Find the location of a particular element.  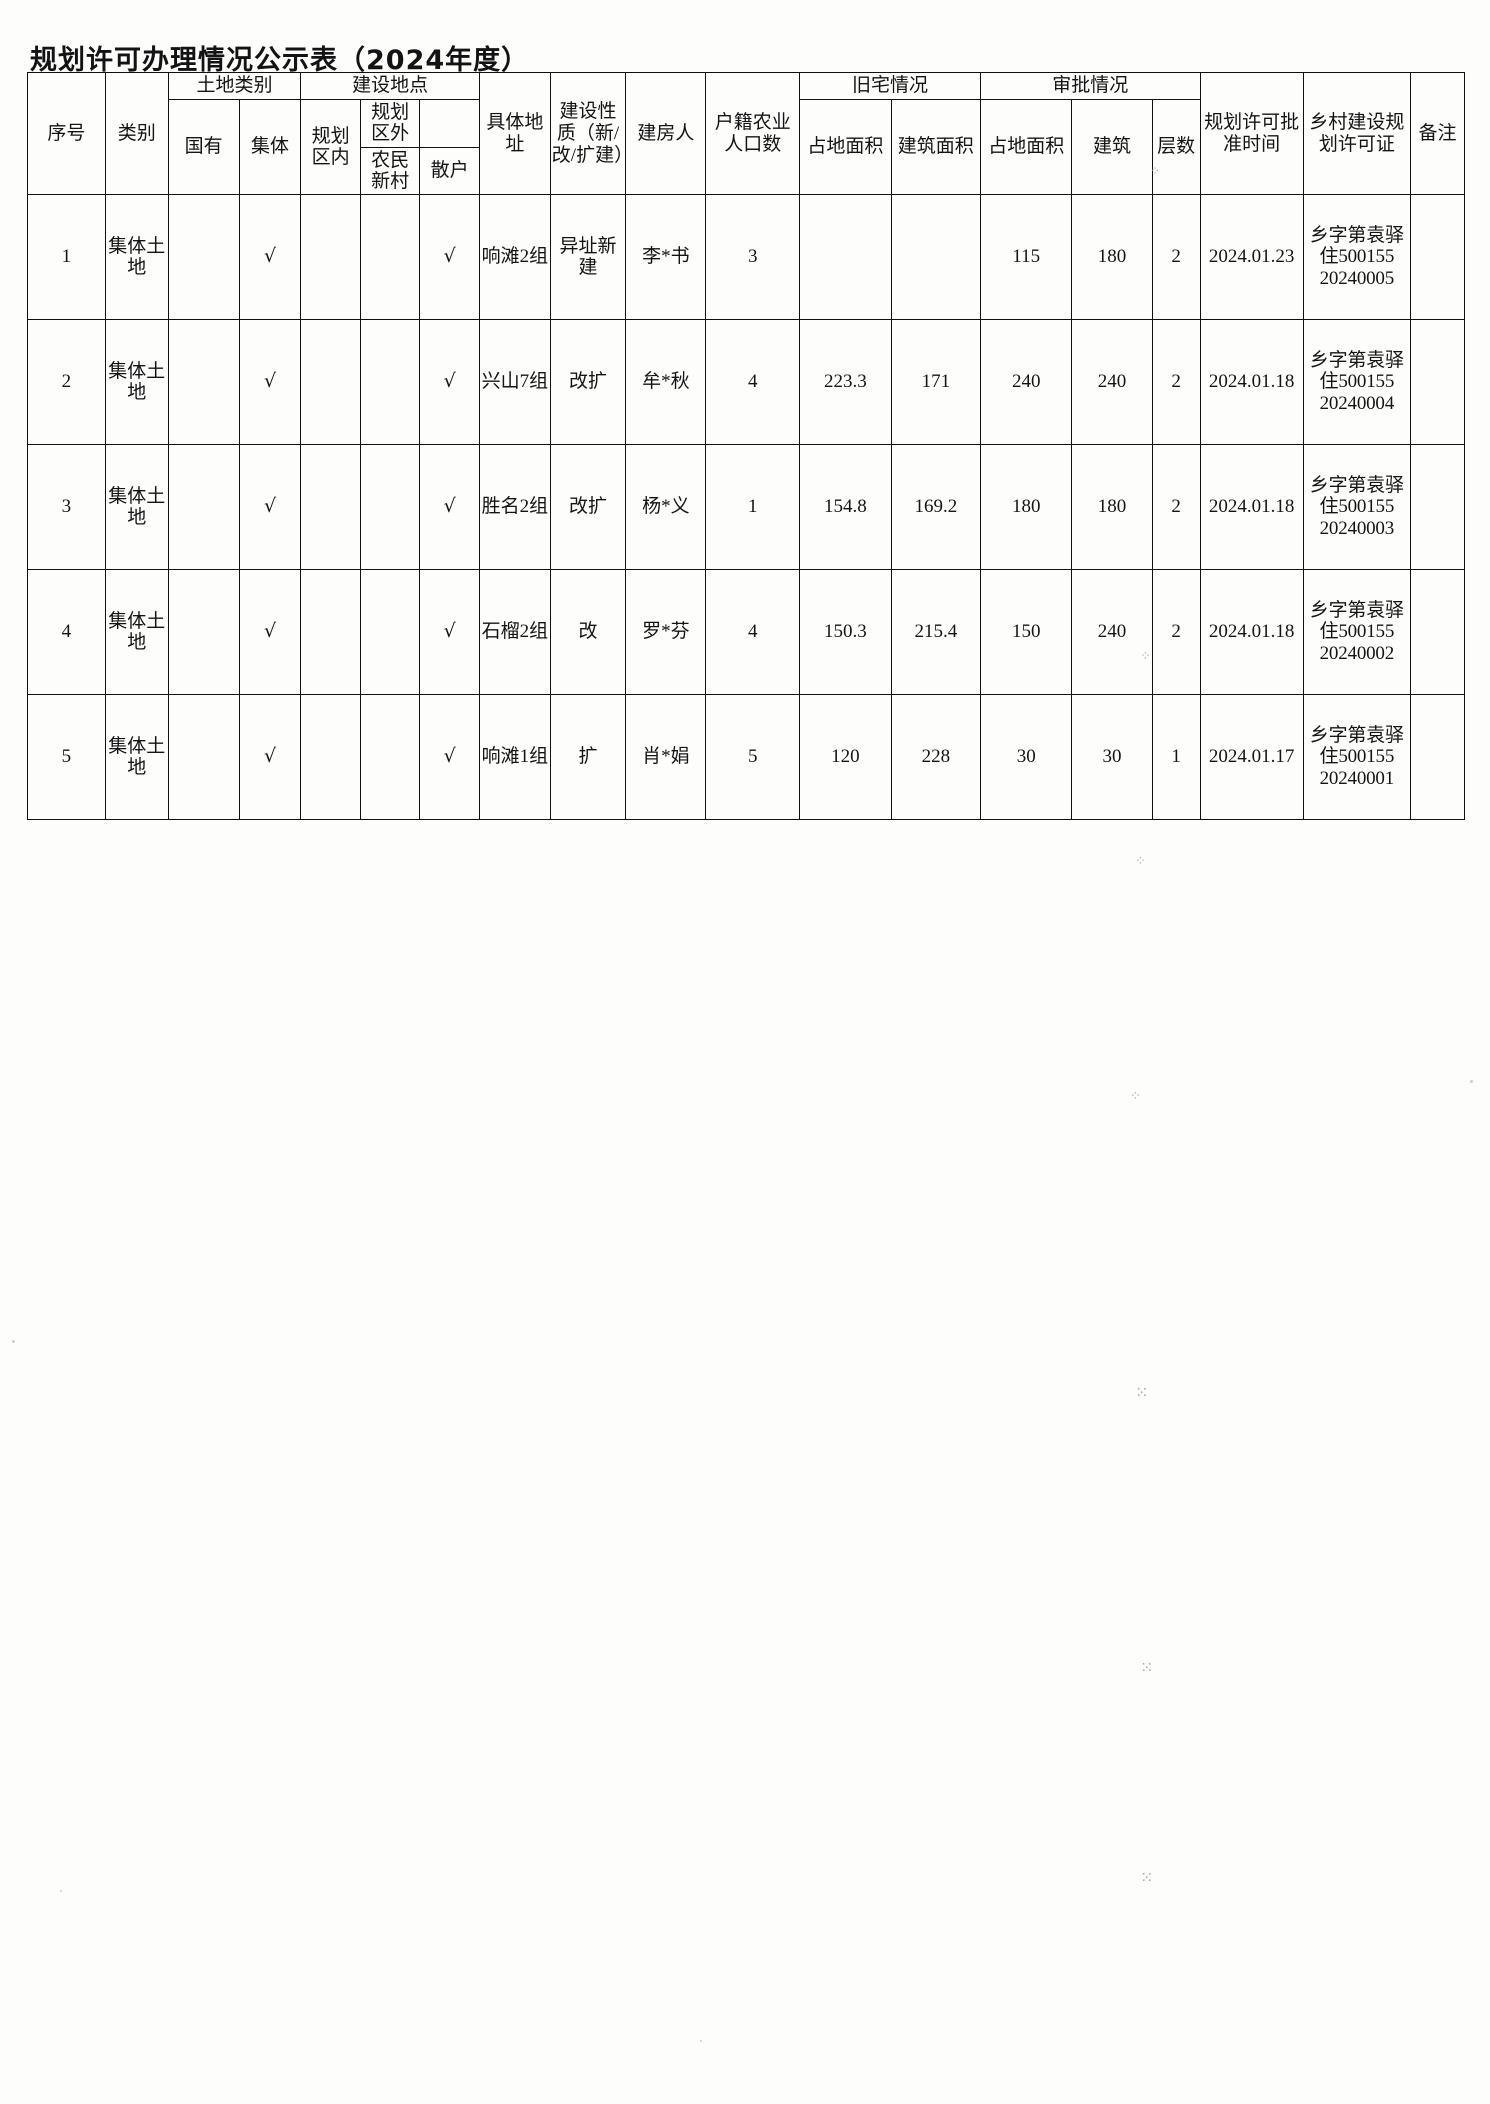

cell-permit-cert: 乡字第袁驿住500155 20240003 is located at coordinates (1357, 507).